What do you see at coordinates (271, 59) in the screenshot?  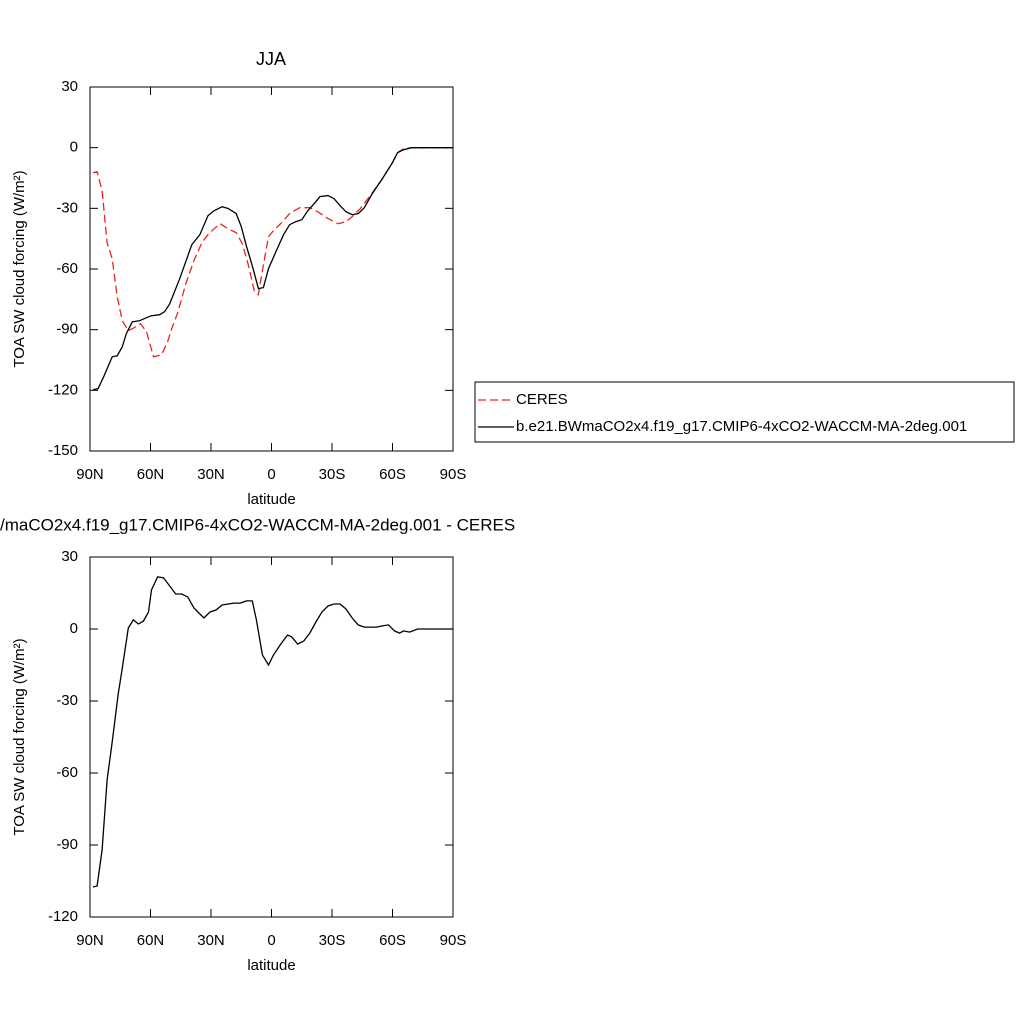 I see `chart-title: JJA` at bounding box center [271, 59].